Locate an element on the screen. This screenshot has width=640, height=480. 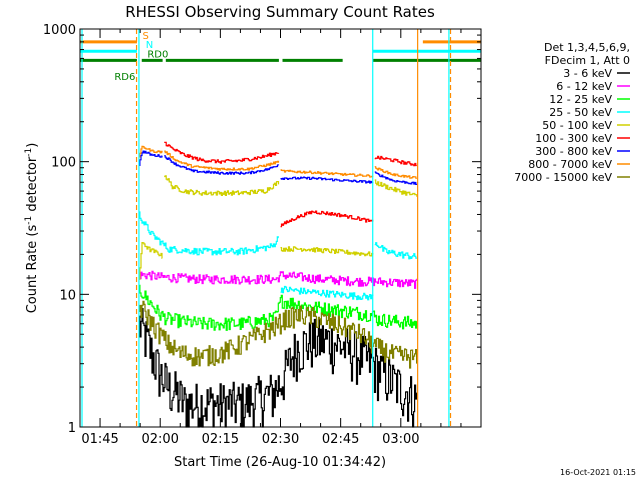
chart-title: RHESSI Observing Summary Count Rates is located at coordinates (280, 12).